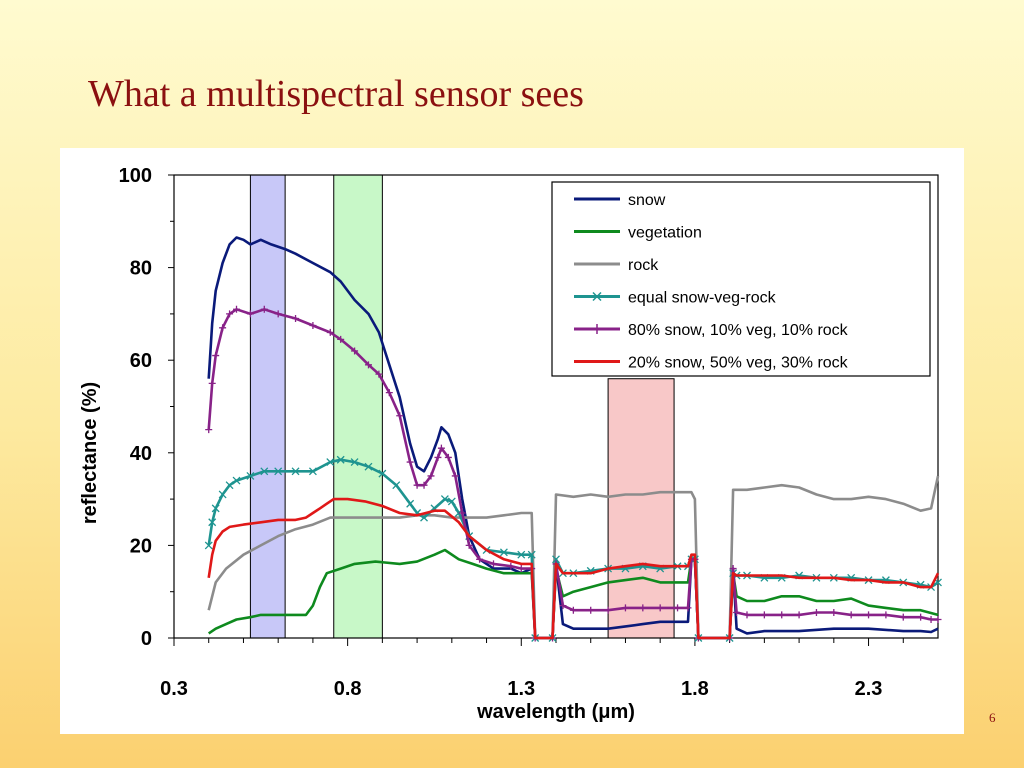 The width and height of the screenshot is (1024, 768). I want to click on legend-entry-label: rock, so click(643, 265).